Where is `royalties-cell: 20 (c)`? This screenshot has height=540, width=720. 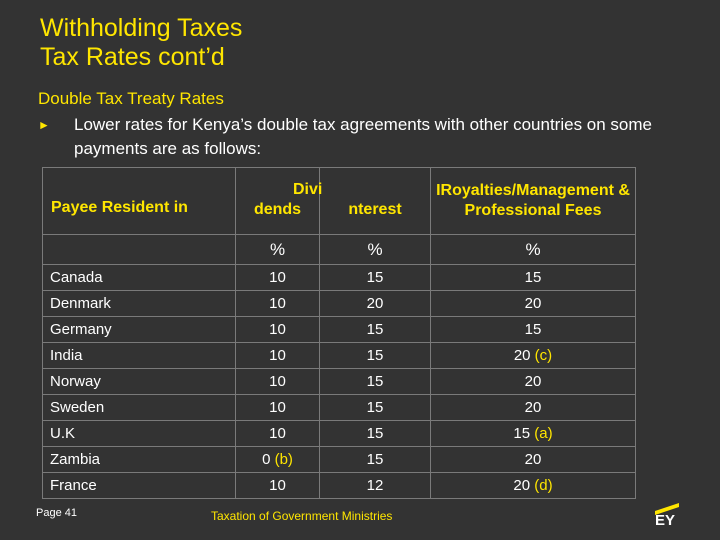
royalties-cell: 20 (c) is located at coordinates (533, 355).